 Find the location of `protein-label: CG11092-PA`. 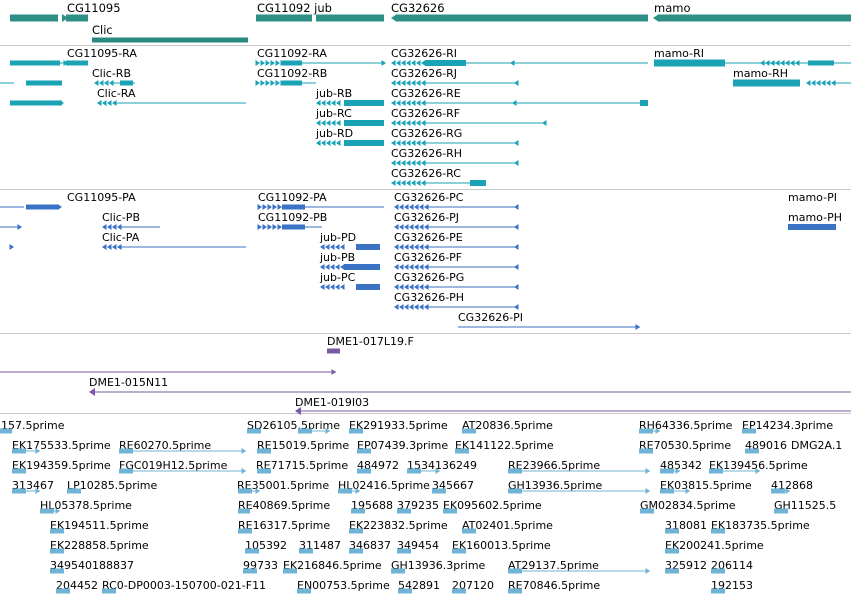

protein-label: CG11092-PA is located at coordinates (292, 197).